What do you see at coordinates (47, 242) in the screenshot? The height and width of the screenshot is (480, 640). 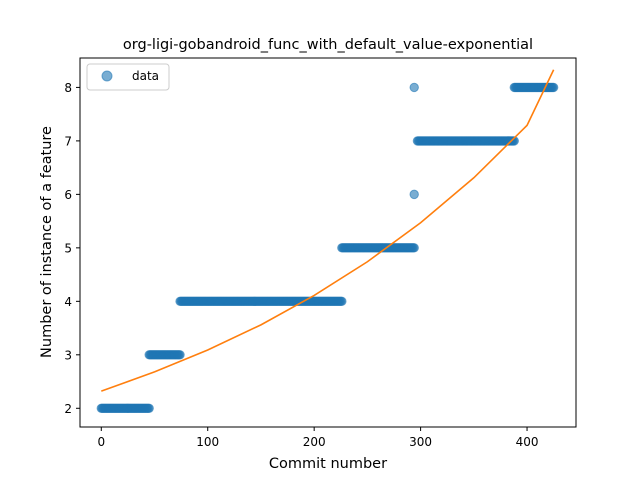 I see `y-axis-label: Number of instance of a feature` at bounding box center [47, 242].